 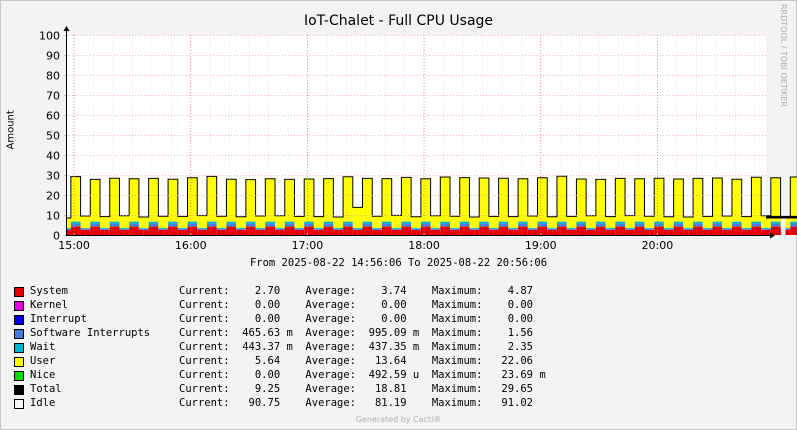 What do you see at coordinates (541, 245) in the screenshot?
I see `x-tick-label: 19:00` at bounding box center [541, 245].